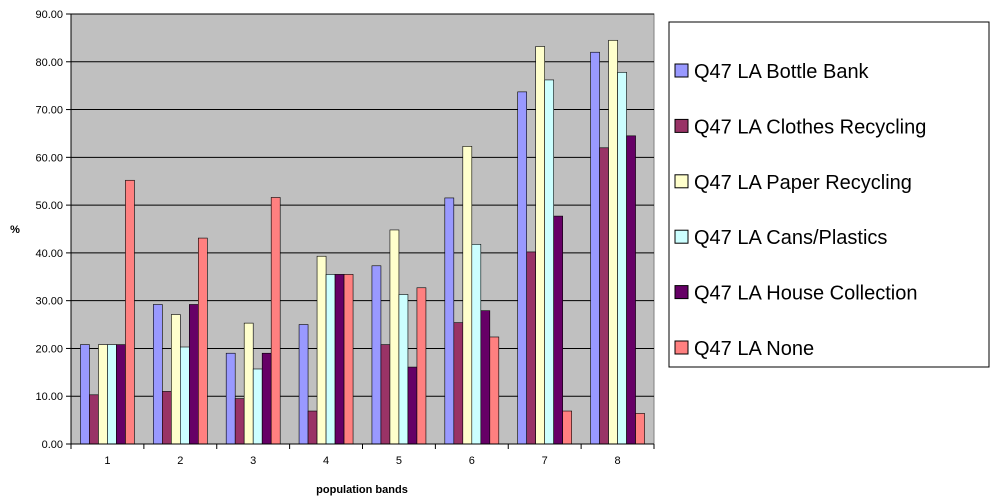 The width and height of the screenshot is (995, 500). I want to click on legend-label: Q47 LA None, so click(754, 349).